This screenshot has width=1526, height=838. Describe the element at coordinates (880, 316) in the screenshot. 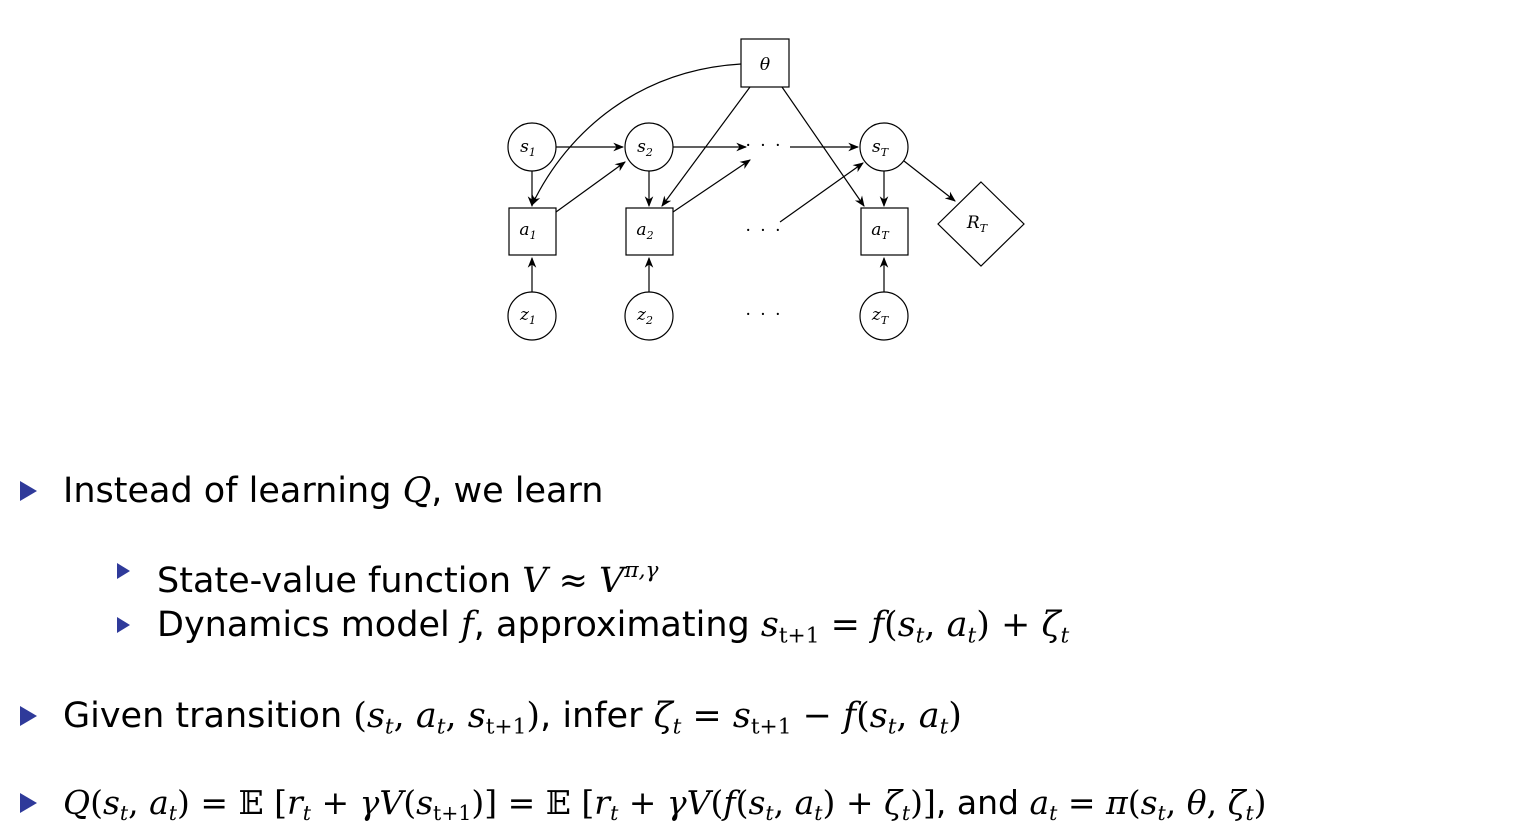

I see `zT-label: zT` at that location.